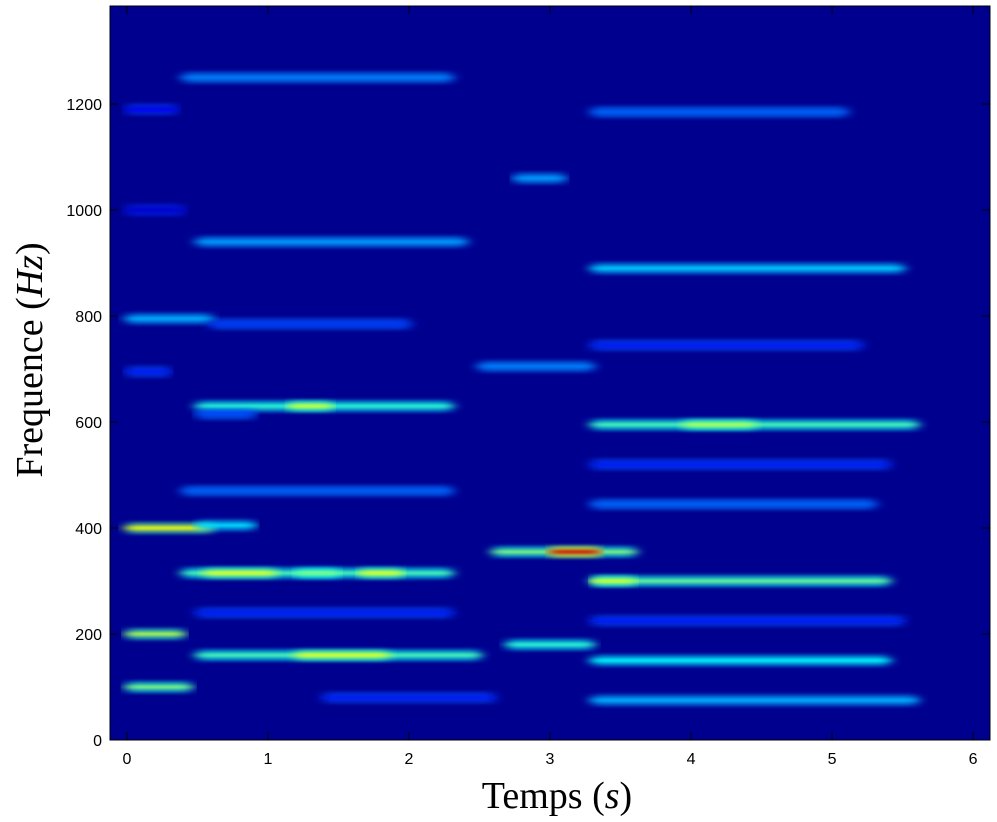 This screenshot has height=822, width=997. I want to click on x-tick-label-0: 0, so click(126, 759).